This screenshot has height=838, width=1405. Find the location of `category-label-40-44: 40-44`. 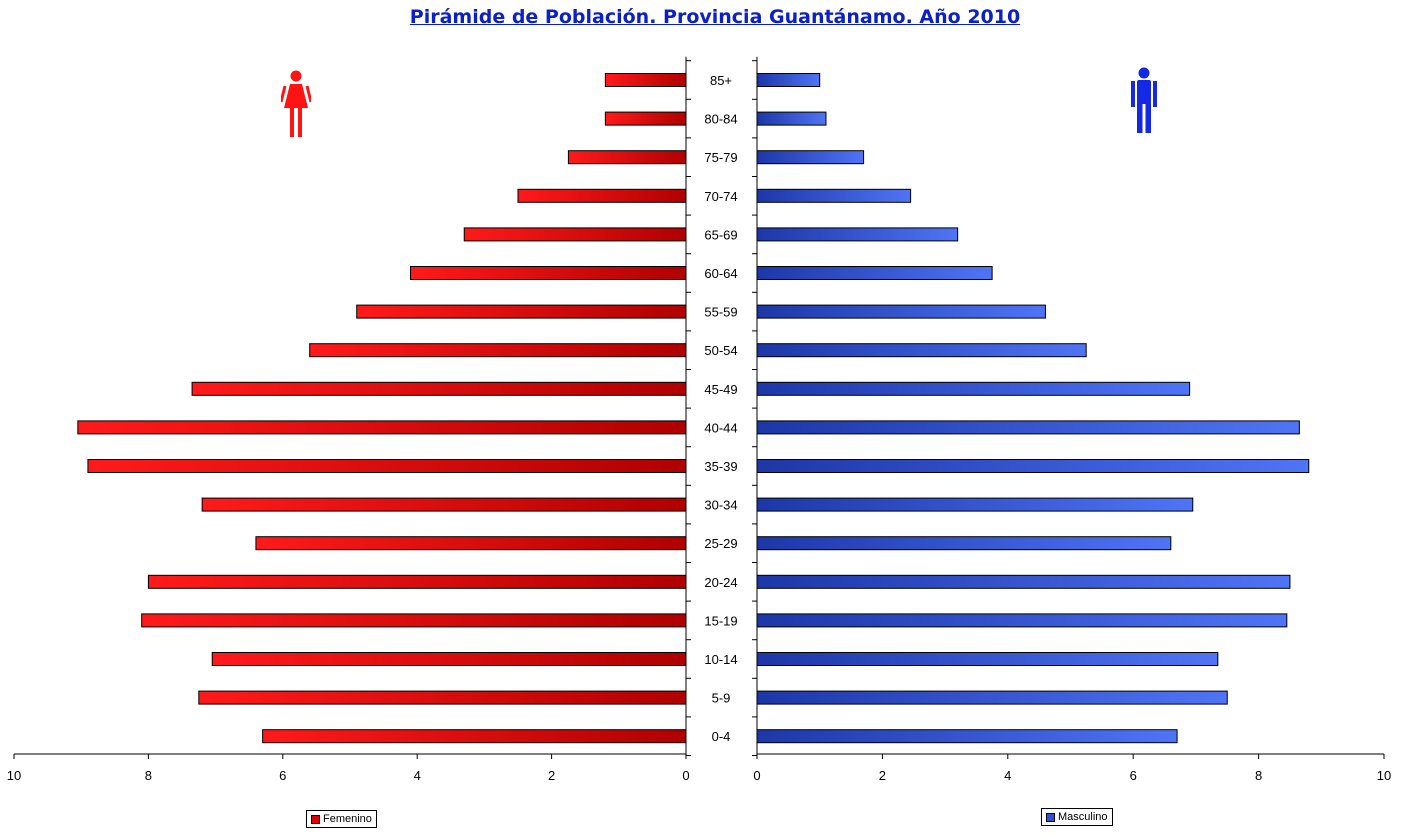

category-label-40-44: 40-44 is located at coordinates (720, 427).